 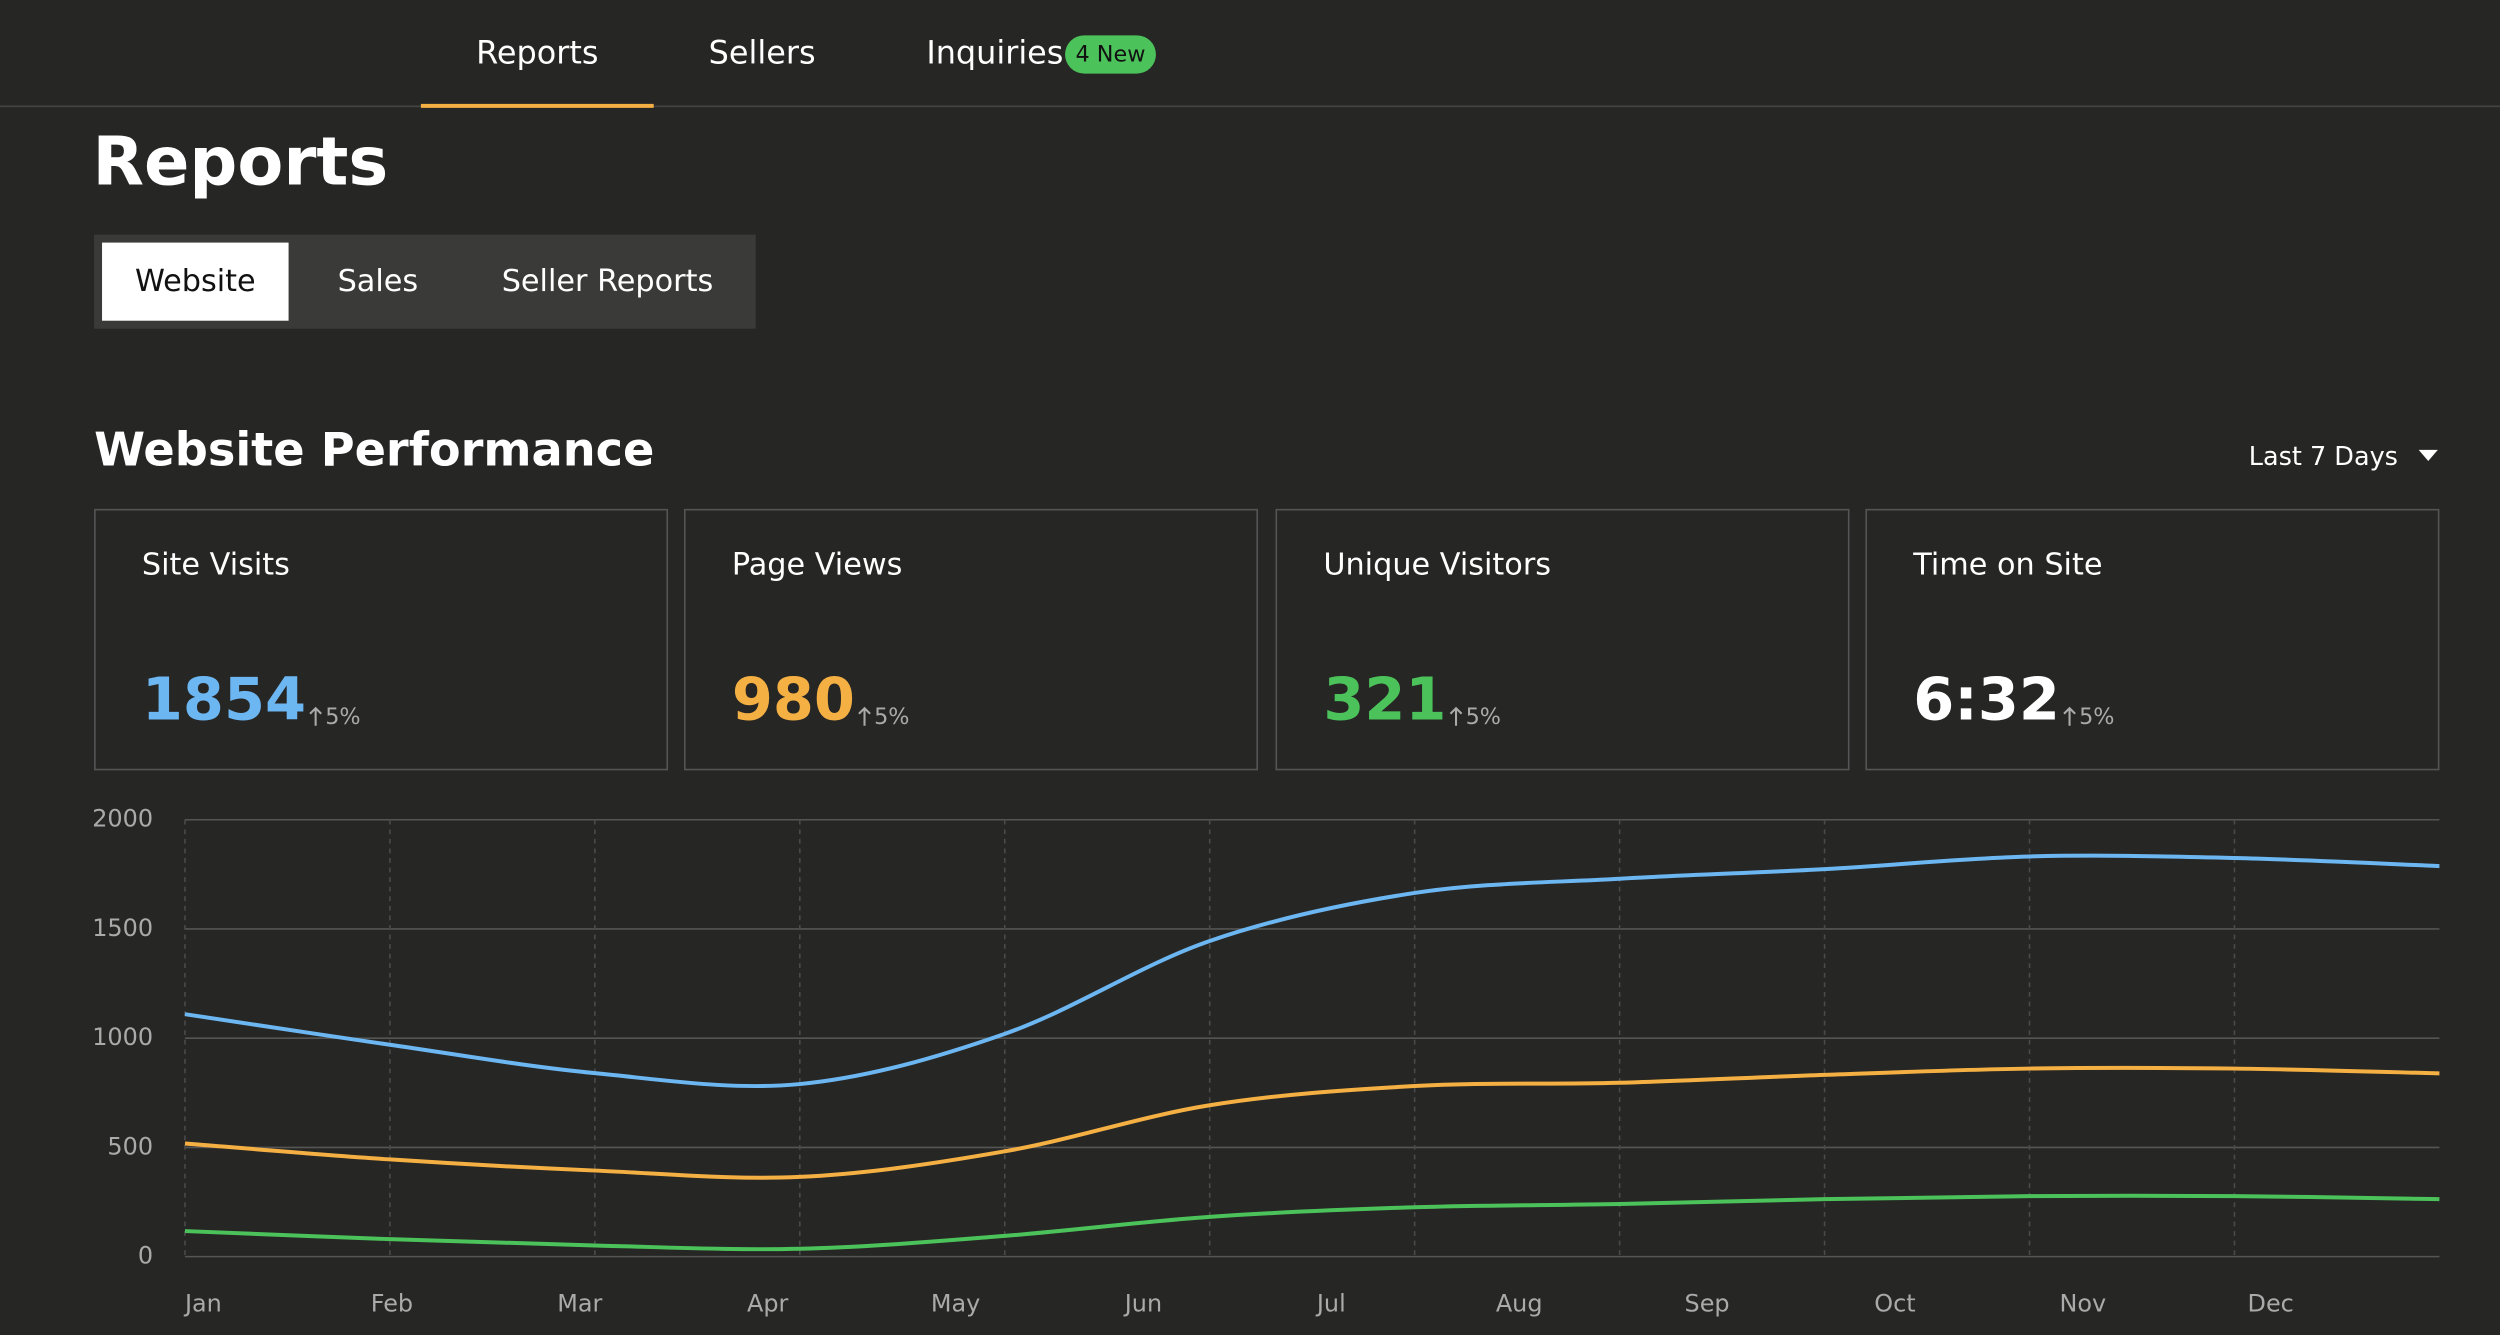 I want to click on dropdown-caret, so click(x=2428, y=455).